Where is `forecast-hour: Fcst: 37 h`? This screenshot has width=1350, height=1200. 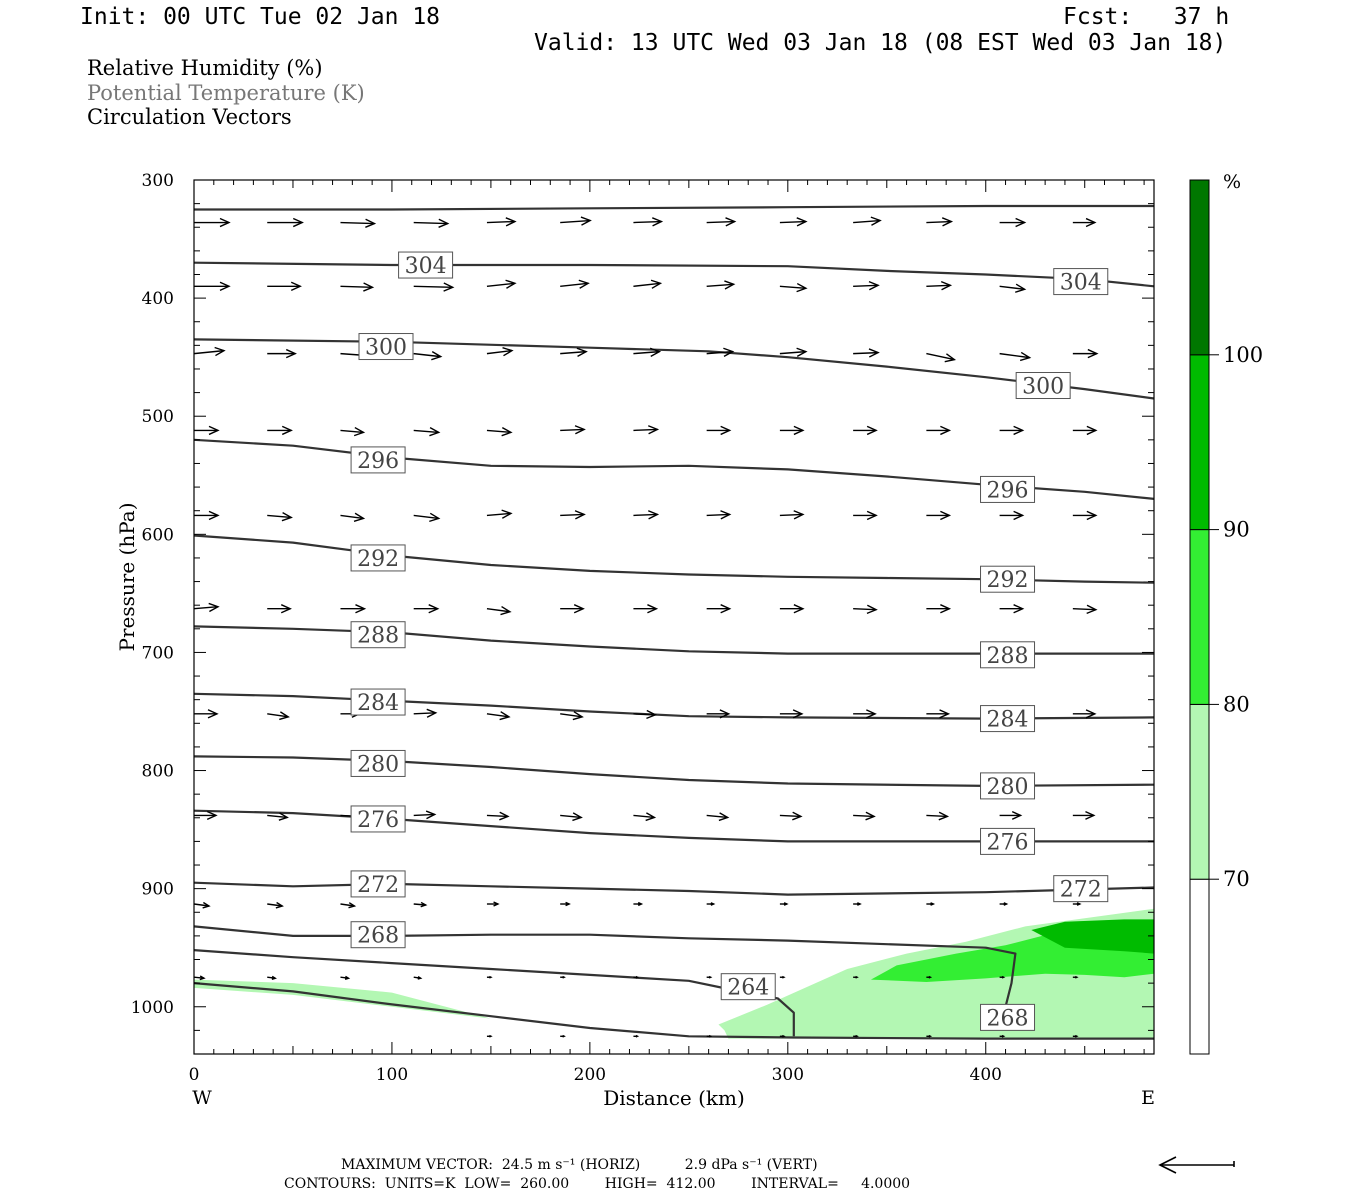 forecast-hour: Fcst: 37 h is located at coordinates (1146, 17).